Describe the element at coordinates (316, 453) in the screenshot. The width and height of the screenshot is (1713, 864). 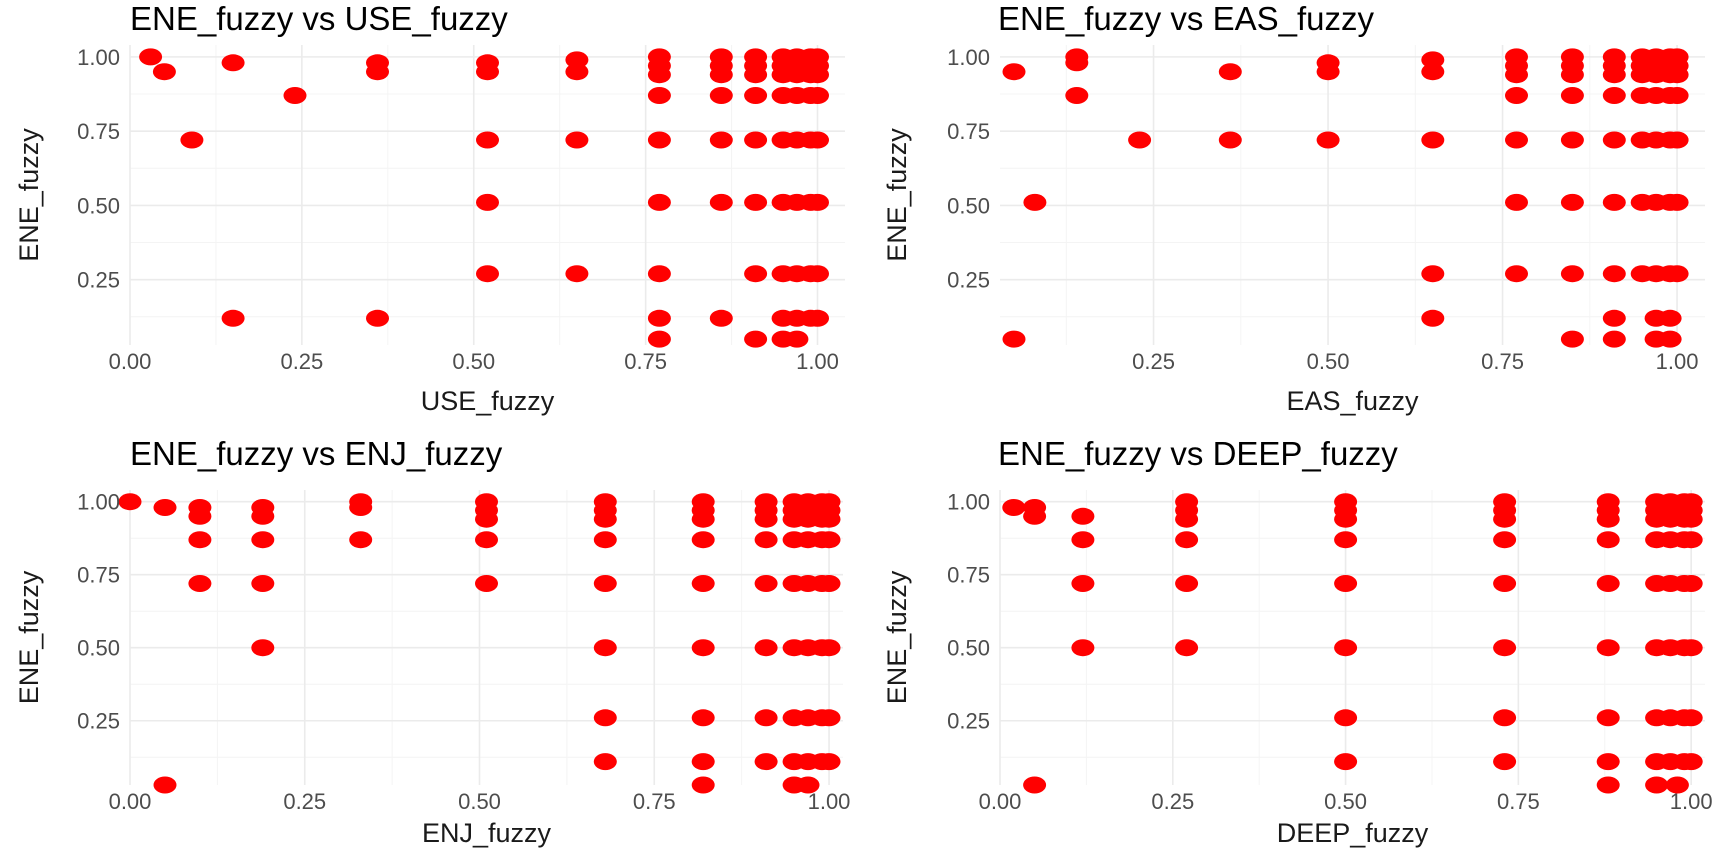
I see `chart-title: ENE_fuzzy vs ENJ_fuzzy` at that location.